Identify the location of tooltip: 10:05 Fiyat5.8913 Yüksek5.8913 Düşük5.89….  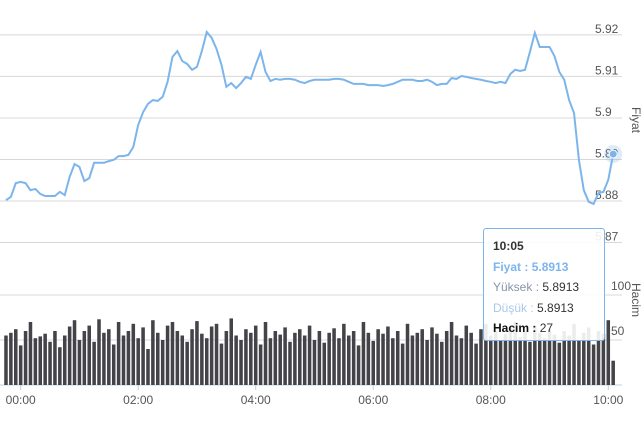
(544, 284).